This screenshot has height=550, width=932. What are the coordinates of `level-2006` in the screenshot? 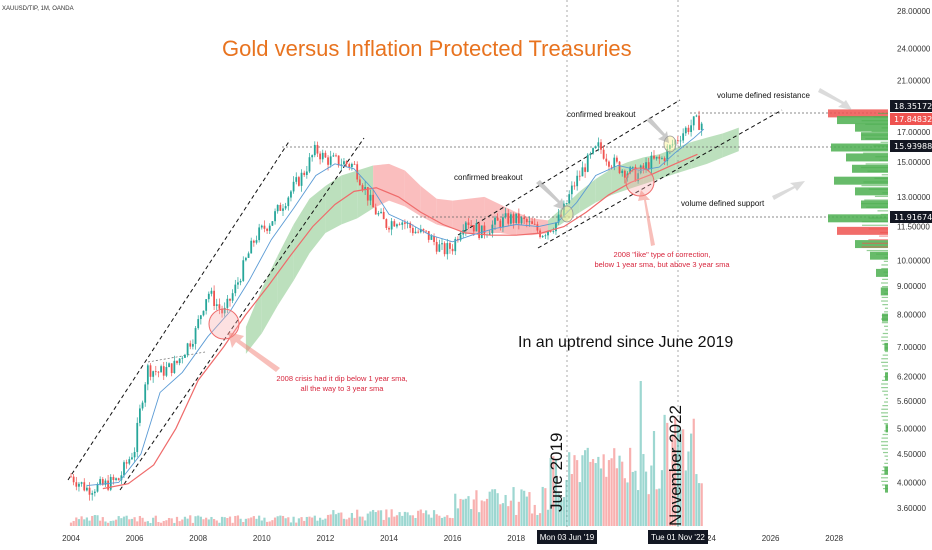 It's located at (176, 357).